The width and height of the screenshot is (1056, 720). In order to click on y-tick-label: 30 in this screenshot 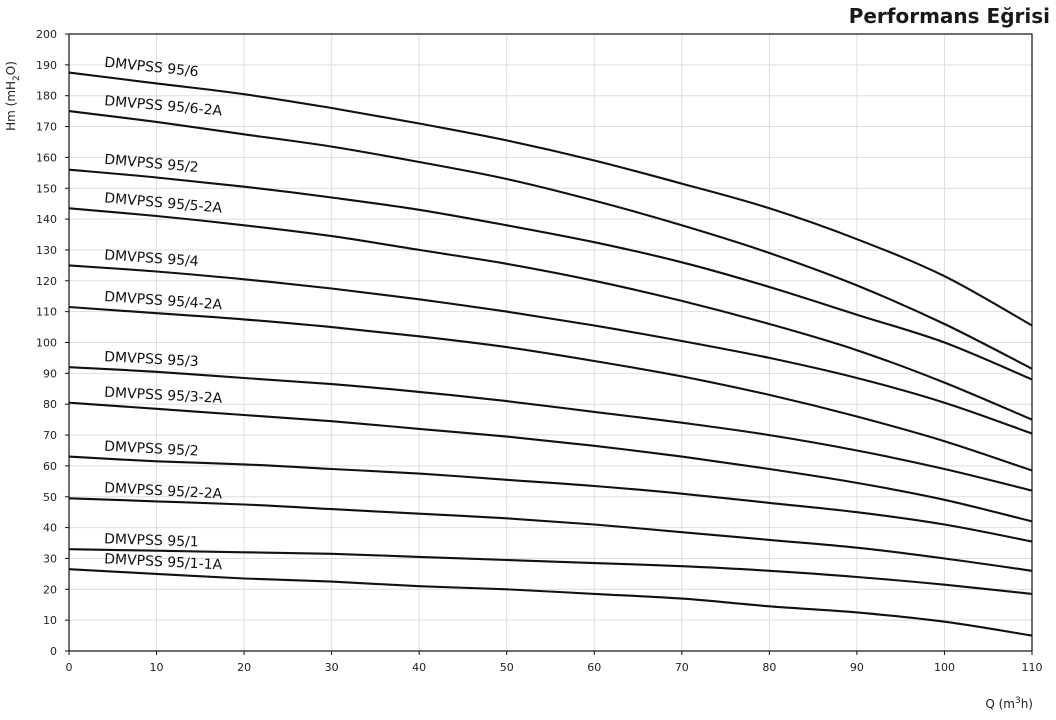, I will do `click(50, 558)`.